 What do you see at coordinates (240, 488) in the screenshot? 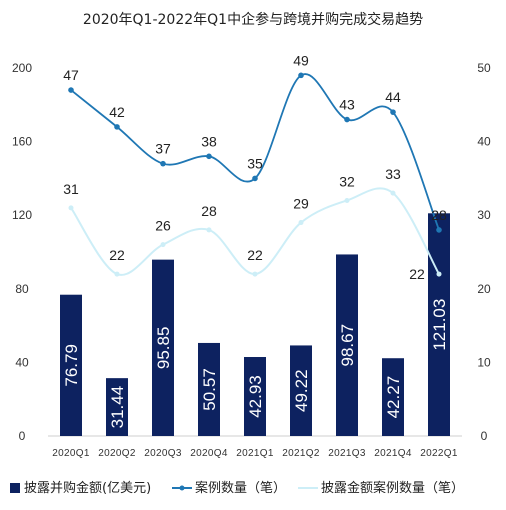
I see `legend-label-case-count: 案例数量（笔）` at bounding box center [240, 488].